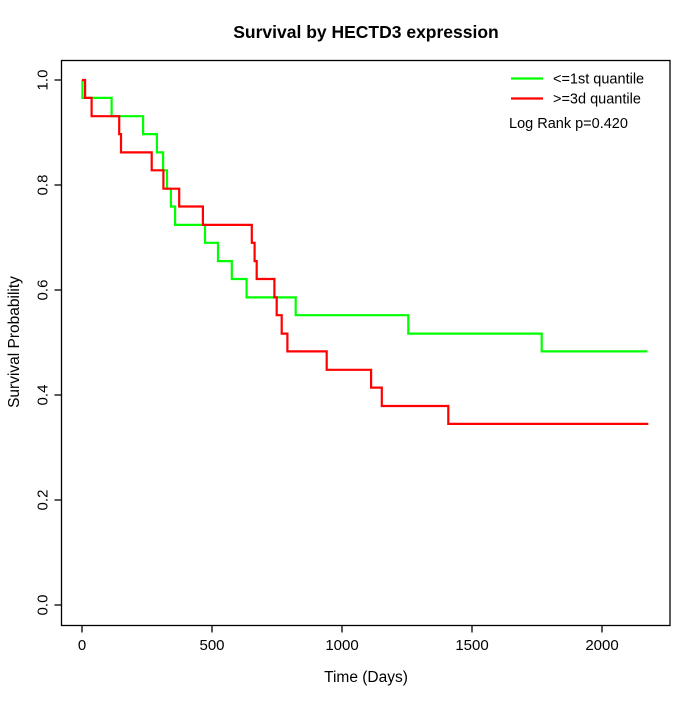 This screenshot has width=700, height=705. What do you see at coordinates (366, 32) in the screenshot?
I see `chart-title: Survival by HECTD3 expression` at bounding box center [366, 32].